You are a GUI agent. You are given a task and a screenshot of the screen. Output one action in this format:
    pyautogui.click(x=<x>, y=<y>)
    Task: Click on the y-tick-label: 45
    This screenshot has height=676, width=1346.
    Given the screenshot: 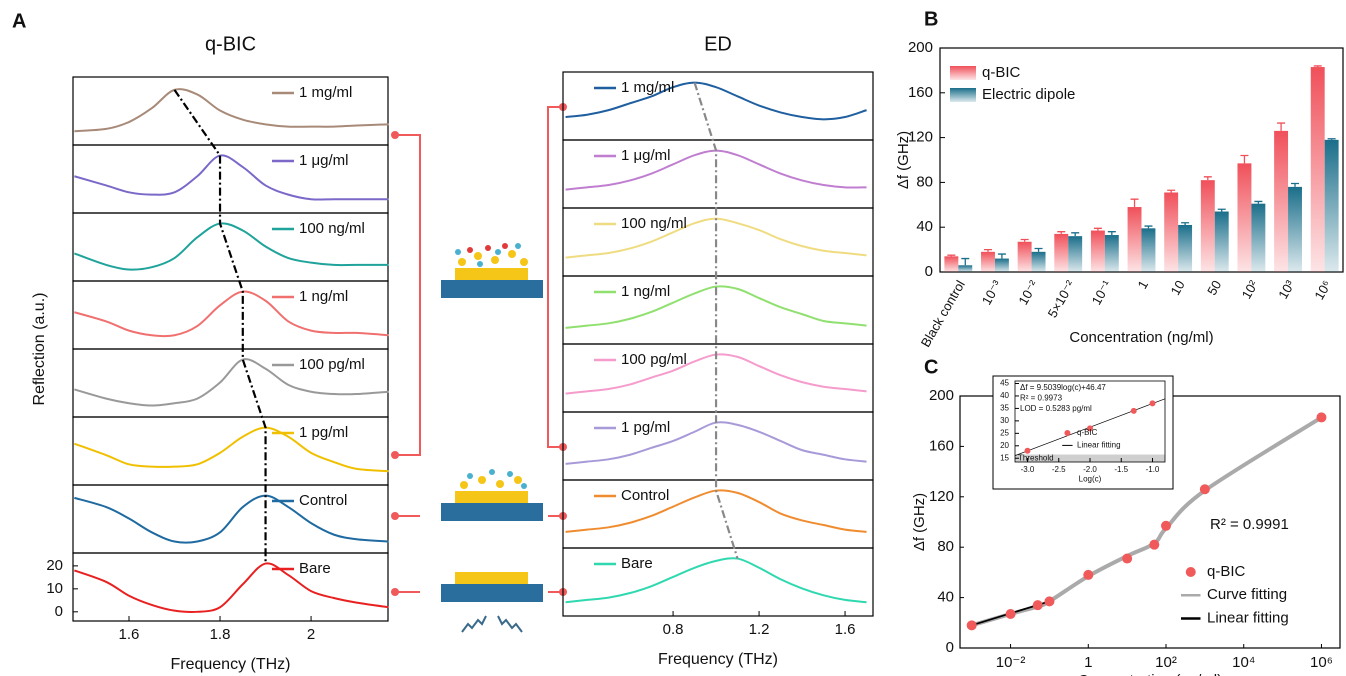 What is the action you would take?
    pyautogui.click(x=1004, y=383)
    